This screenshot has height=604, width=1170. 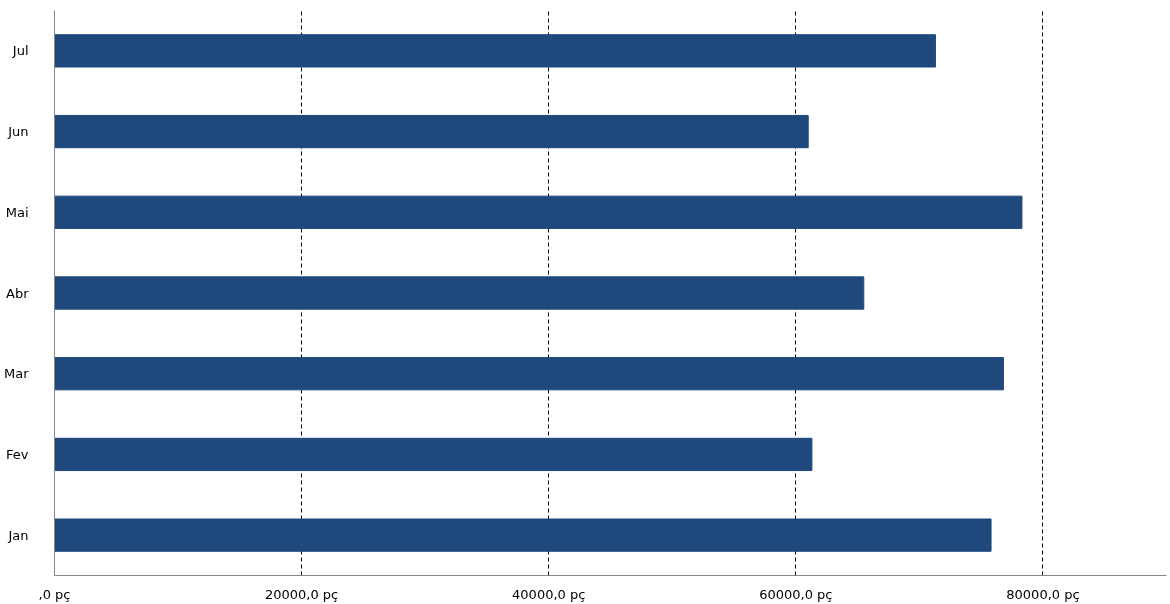 What do you see at coordinates (301, 594) in the screenshot?
I see `x-tick-label: 20000,0 pç` at bounding box center [301, 594].